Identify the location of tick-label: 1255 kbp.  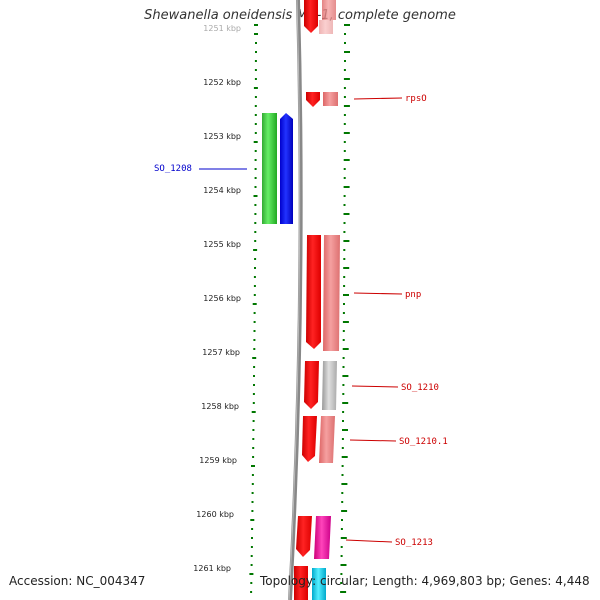
(222, 244).